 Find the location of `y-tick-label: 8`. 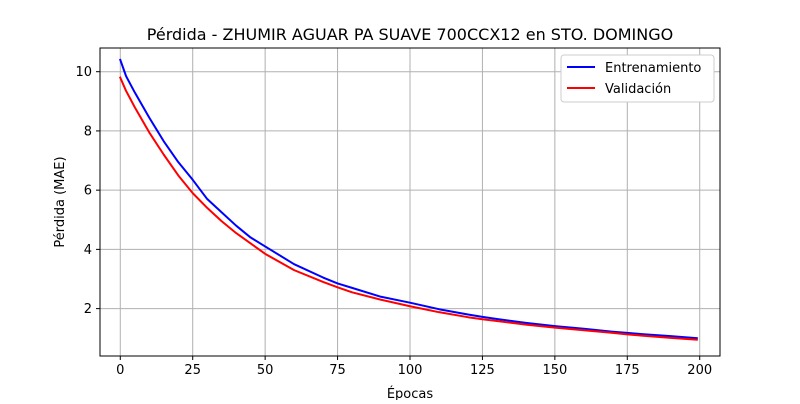

y-tick-label: 8 is located at coordinates (88, 131).